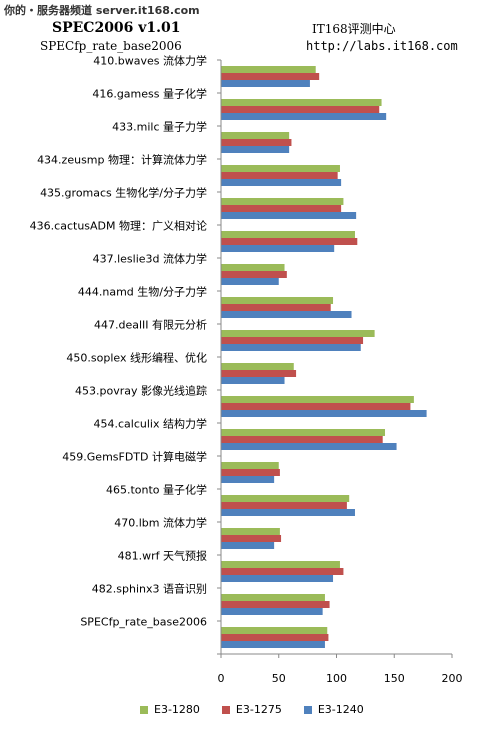 This screenshot has width=480, height=730. What do you see at coordinates (150, 424) in the screenshot?
I see `category-label: 454.calculix 结构力学` at bounding box center [150, 424].